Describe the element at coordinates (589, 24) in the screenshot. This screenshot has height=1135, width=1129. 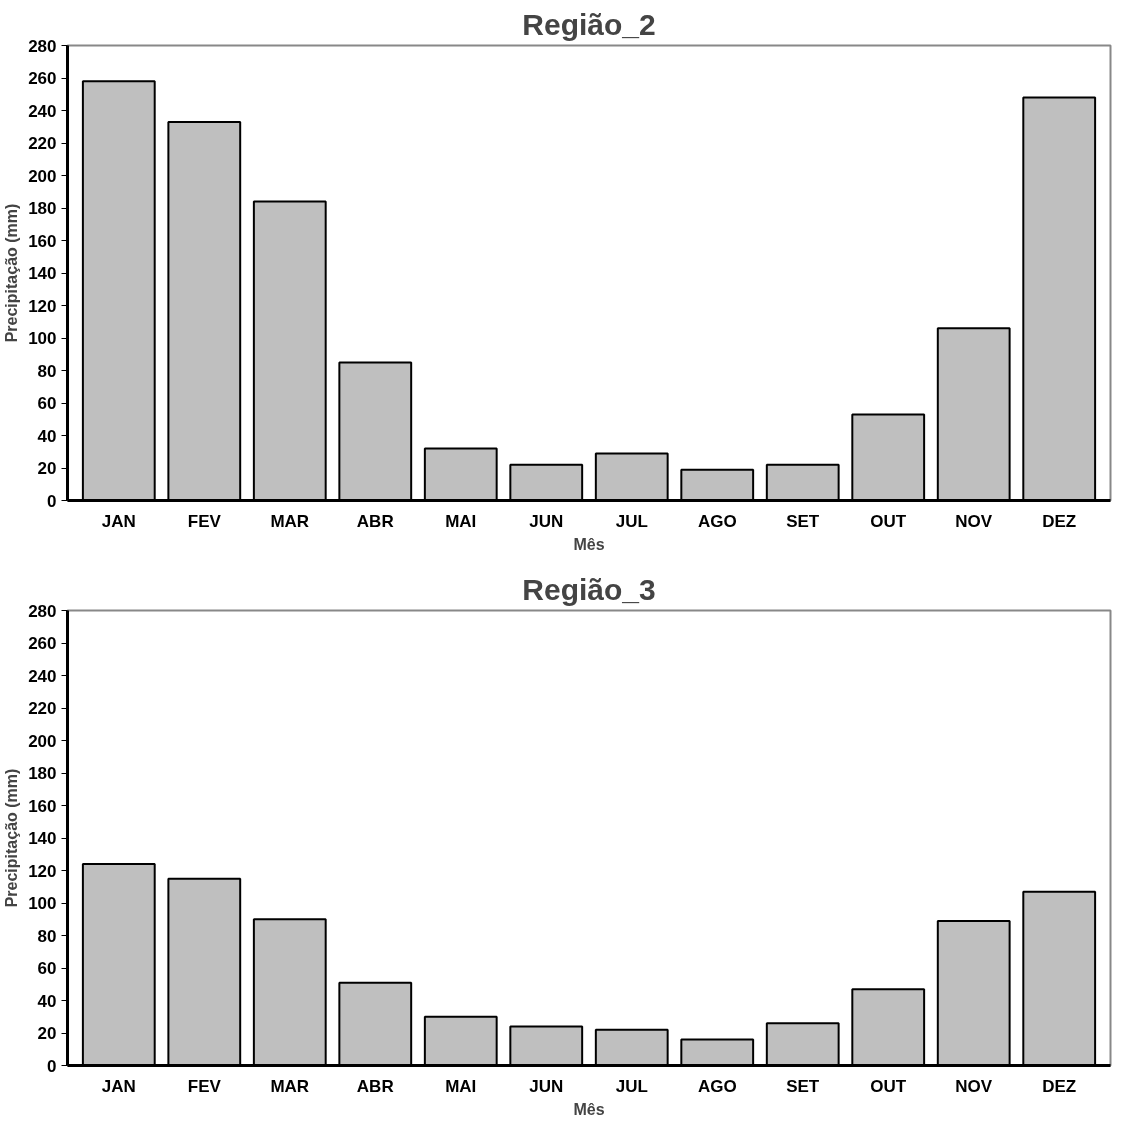
I see `chart-title: Região_2` at that location.